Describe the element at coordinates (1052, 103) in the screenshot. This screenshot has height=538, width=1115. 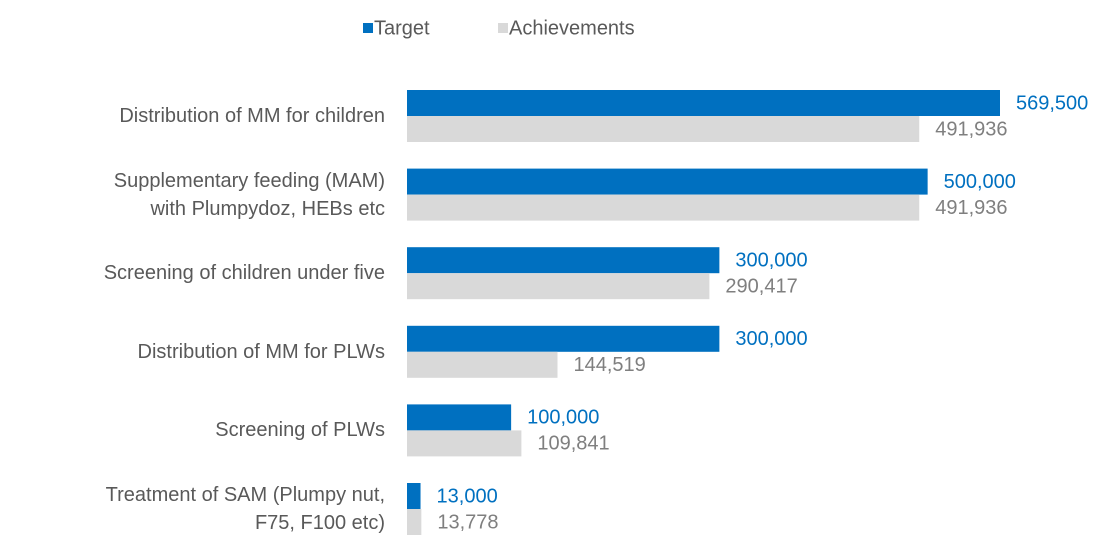
I see `value-label: 569,500` at that location.